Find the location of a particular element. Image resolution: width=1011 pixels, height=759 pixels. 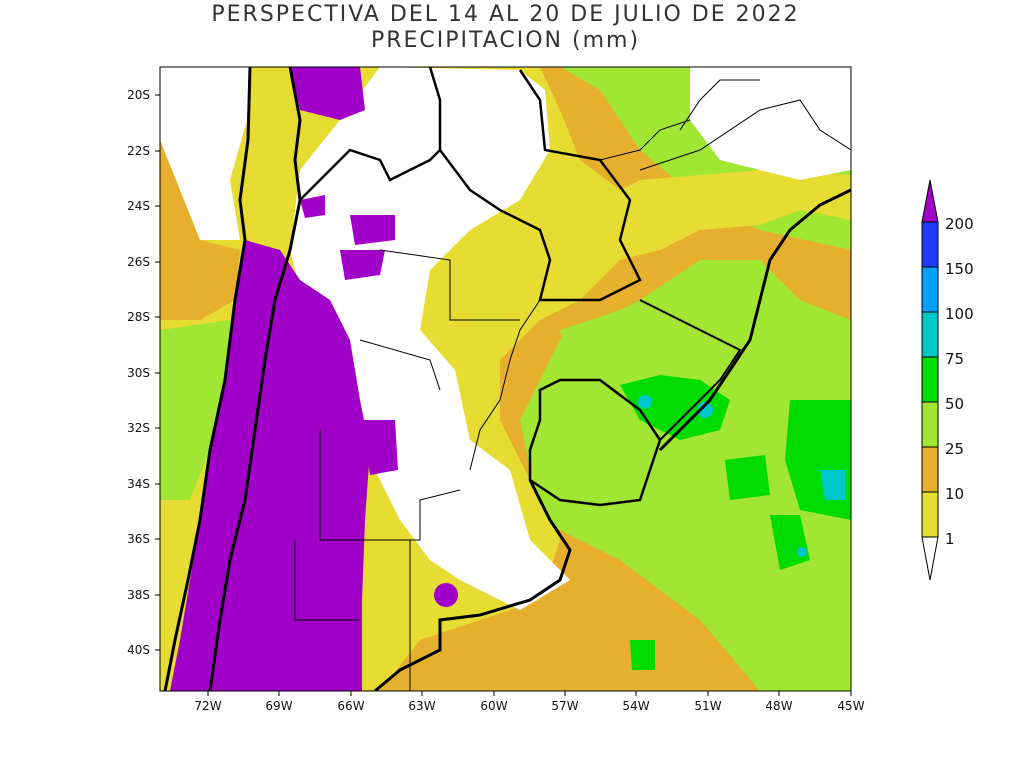

legend-label: 100 is located at coordinates (959, 314).